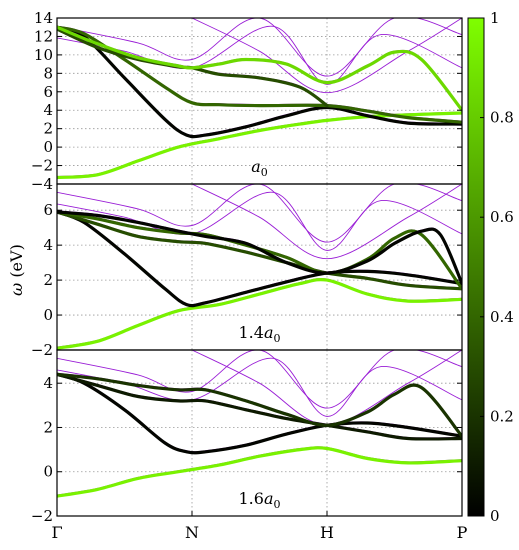 The height and width of the screenshot is (550, 519). I want to click on colorbar-tick-label: 1, so click(495, 18).